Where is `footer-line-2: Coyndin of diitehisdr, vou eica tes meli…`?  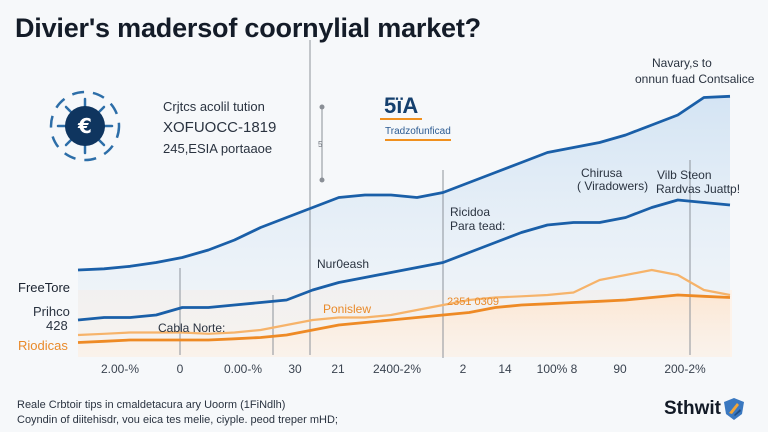
footer-line-2: Coyndin of diitehisdr, vou eica tes meli… is located at coordinates (177, 420).